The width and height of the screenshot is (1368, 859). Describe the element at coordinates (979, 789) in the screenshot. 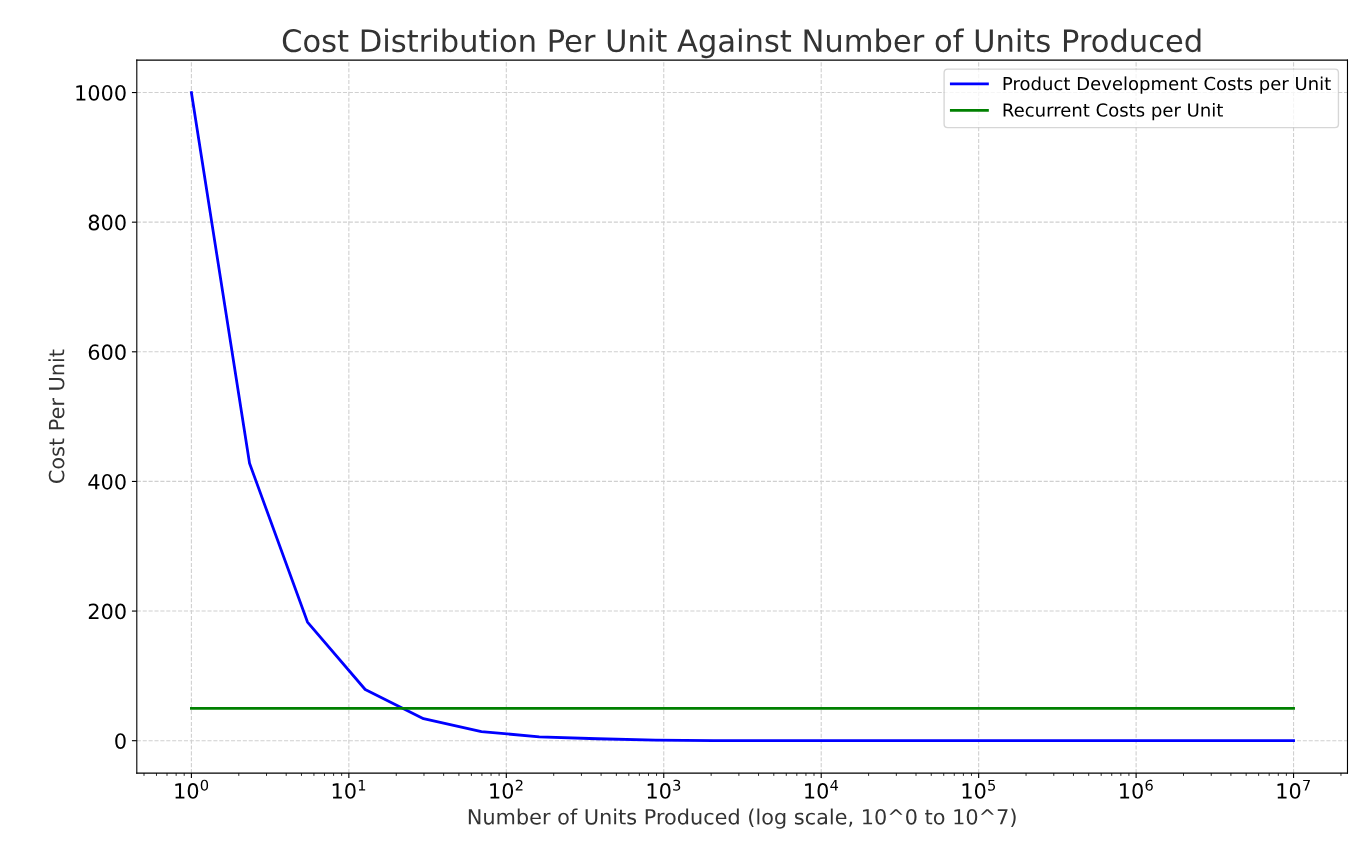

I see `x-tick-label: 10$^{5}$` at that location.